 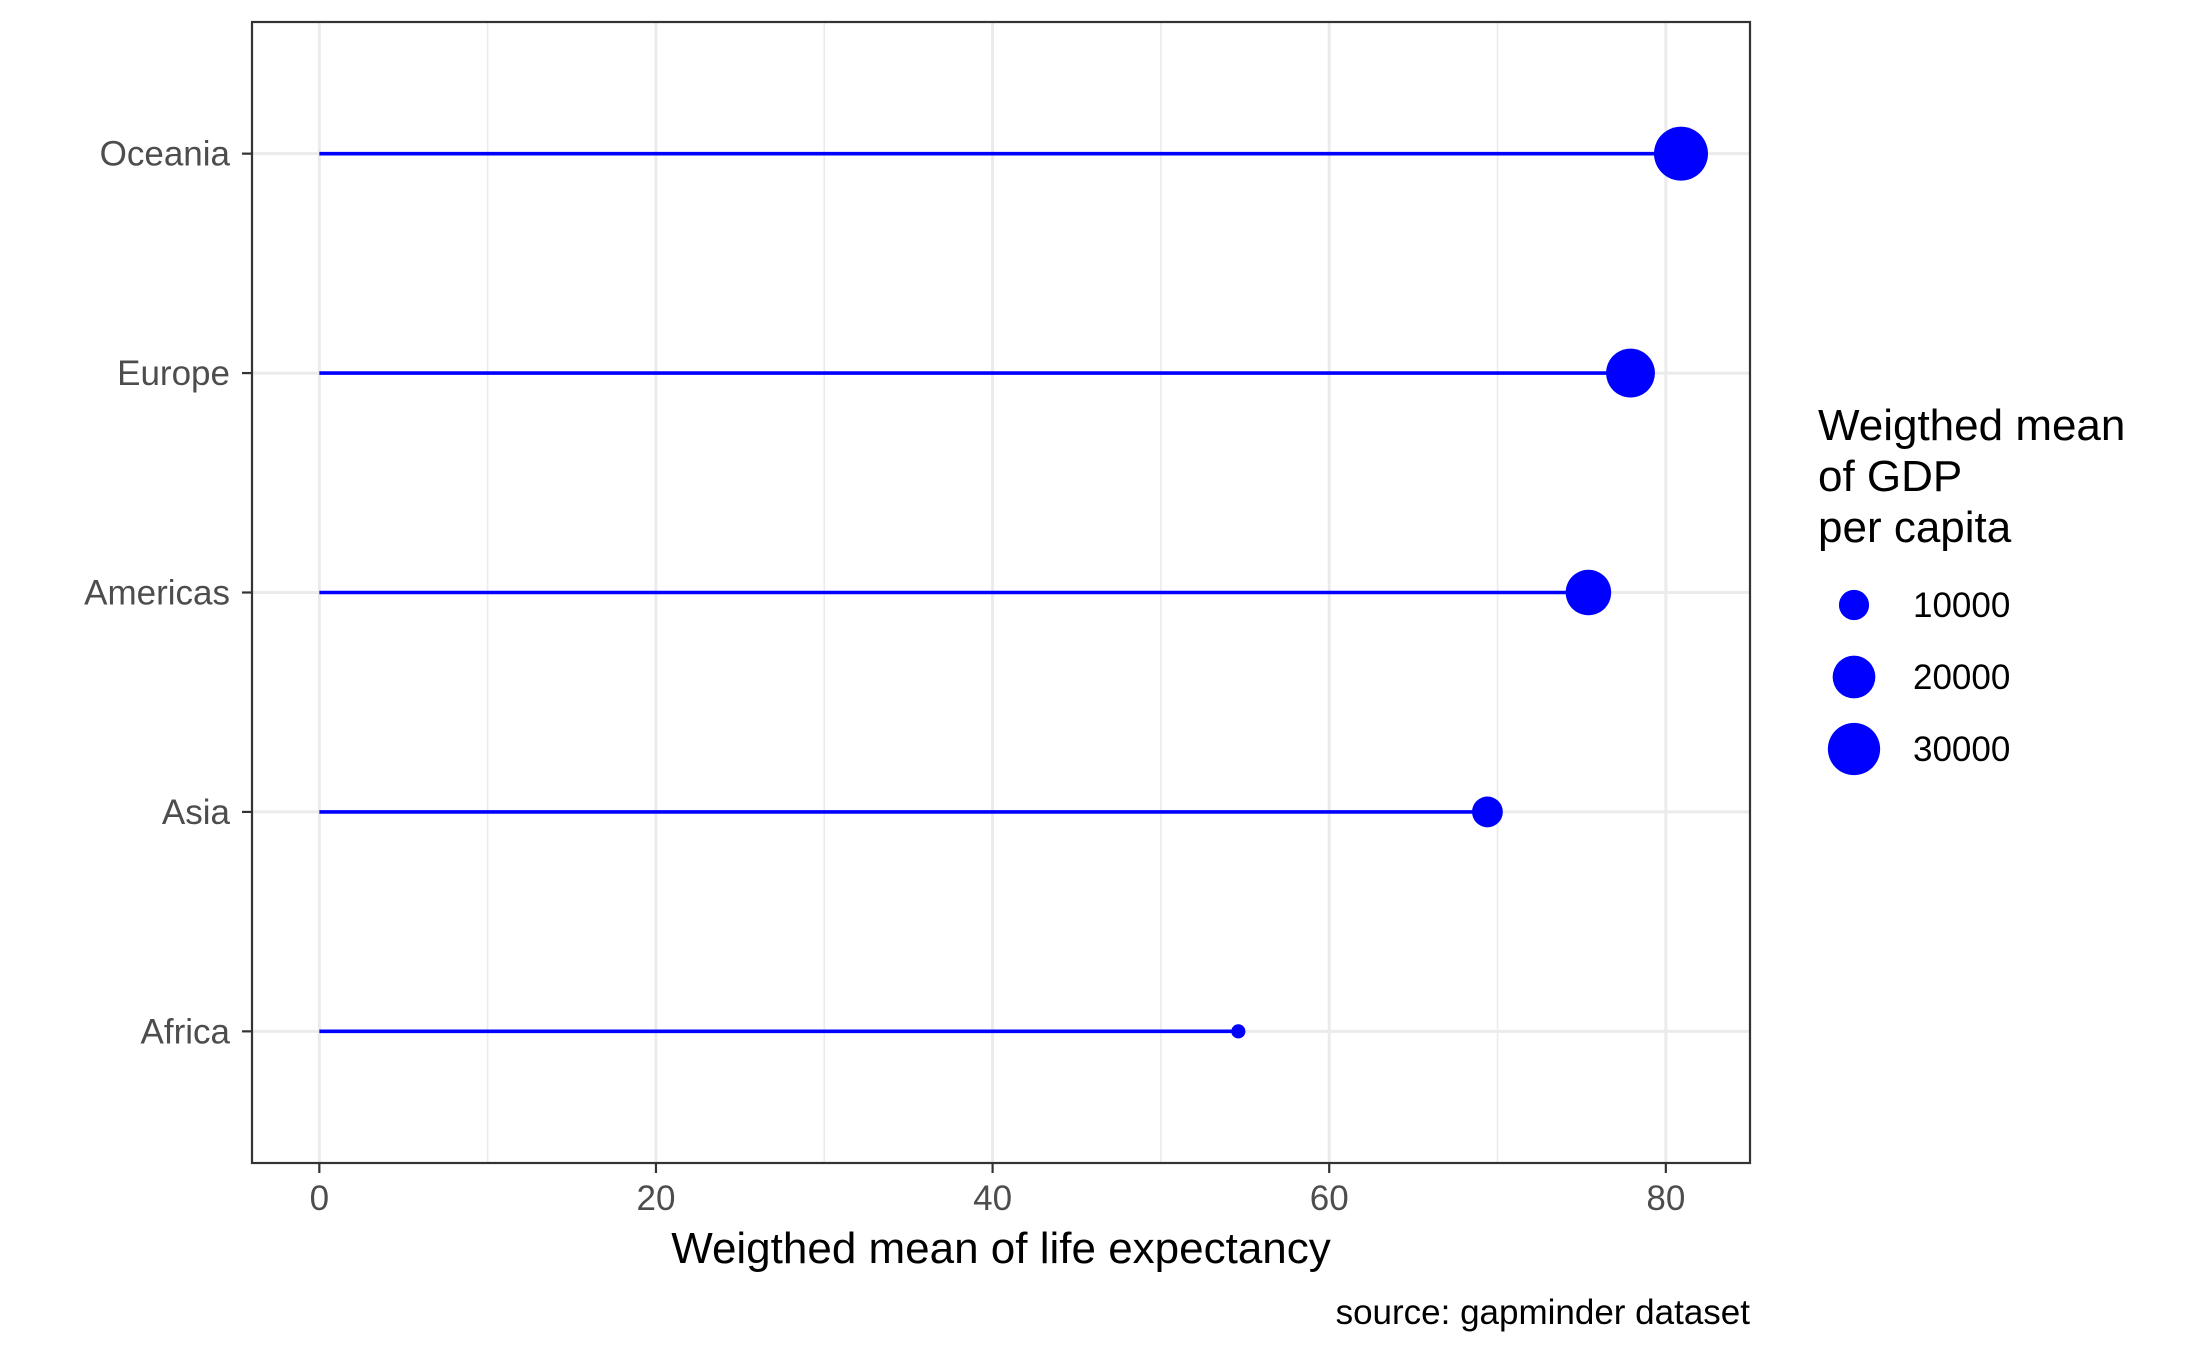 I want to click on y-tick-label: Europe, so click(x=173, y=373).